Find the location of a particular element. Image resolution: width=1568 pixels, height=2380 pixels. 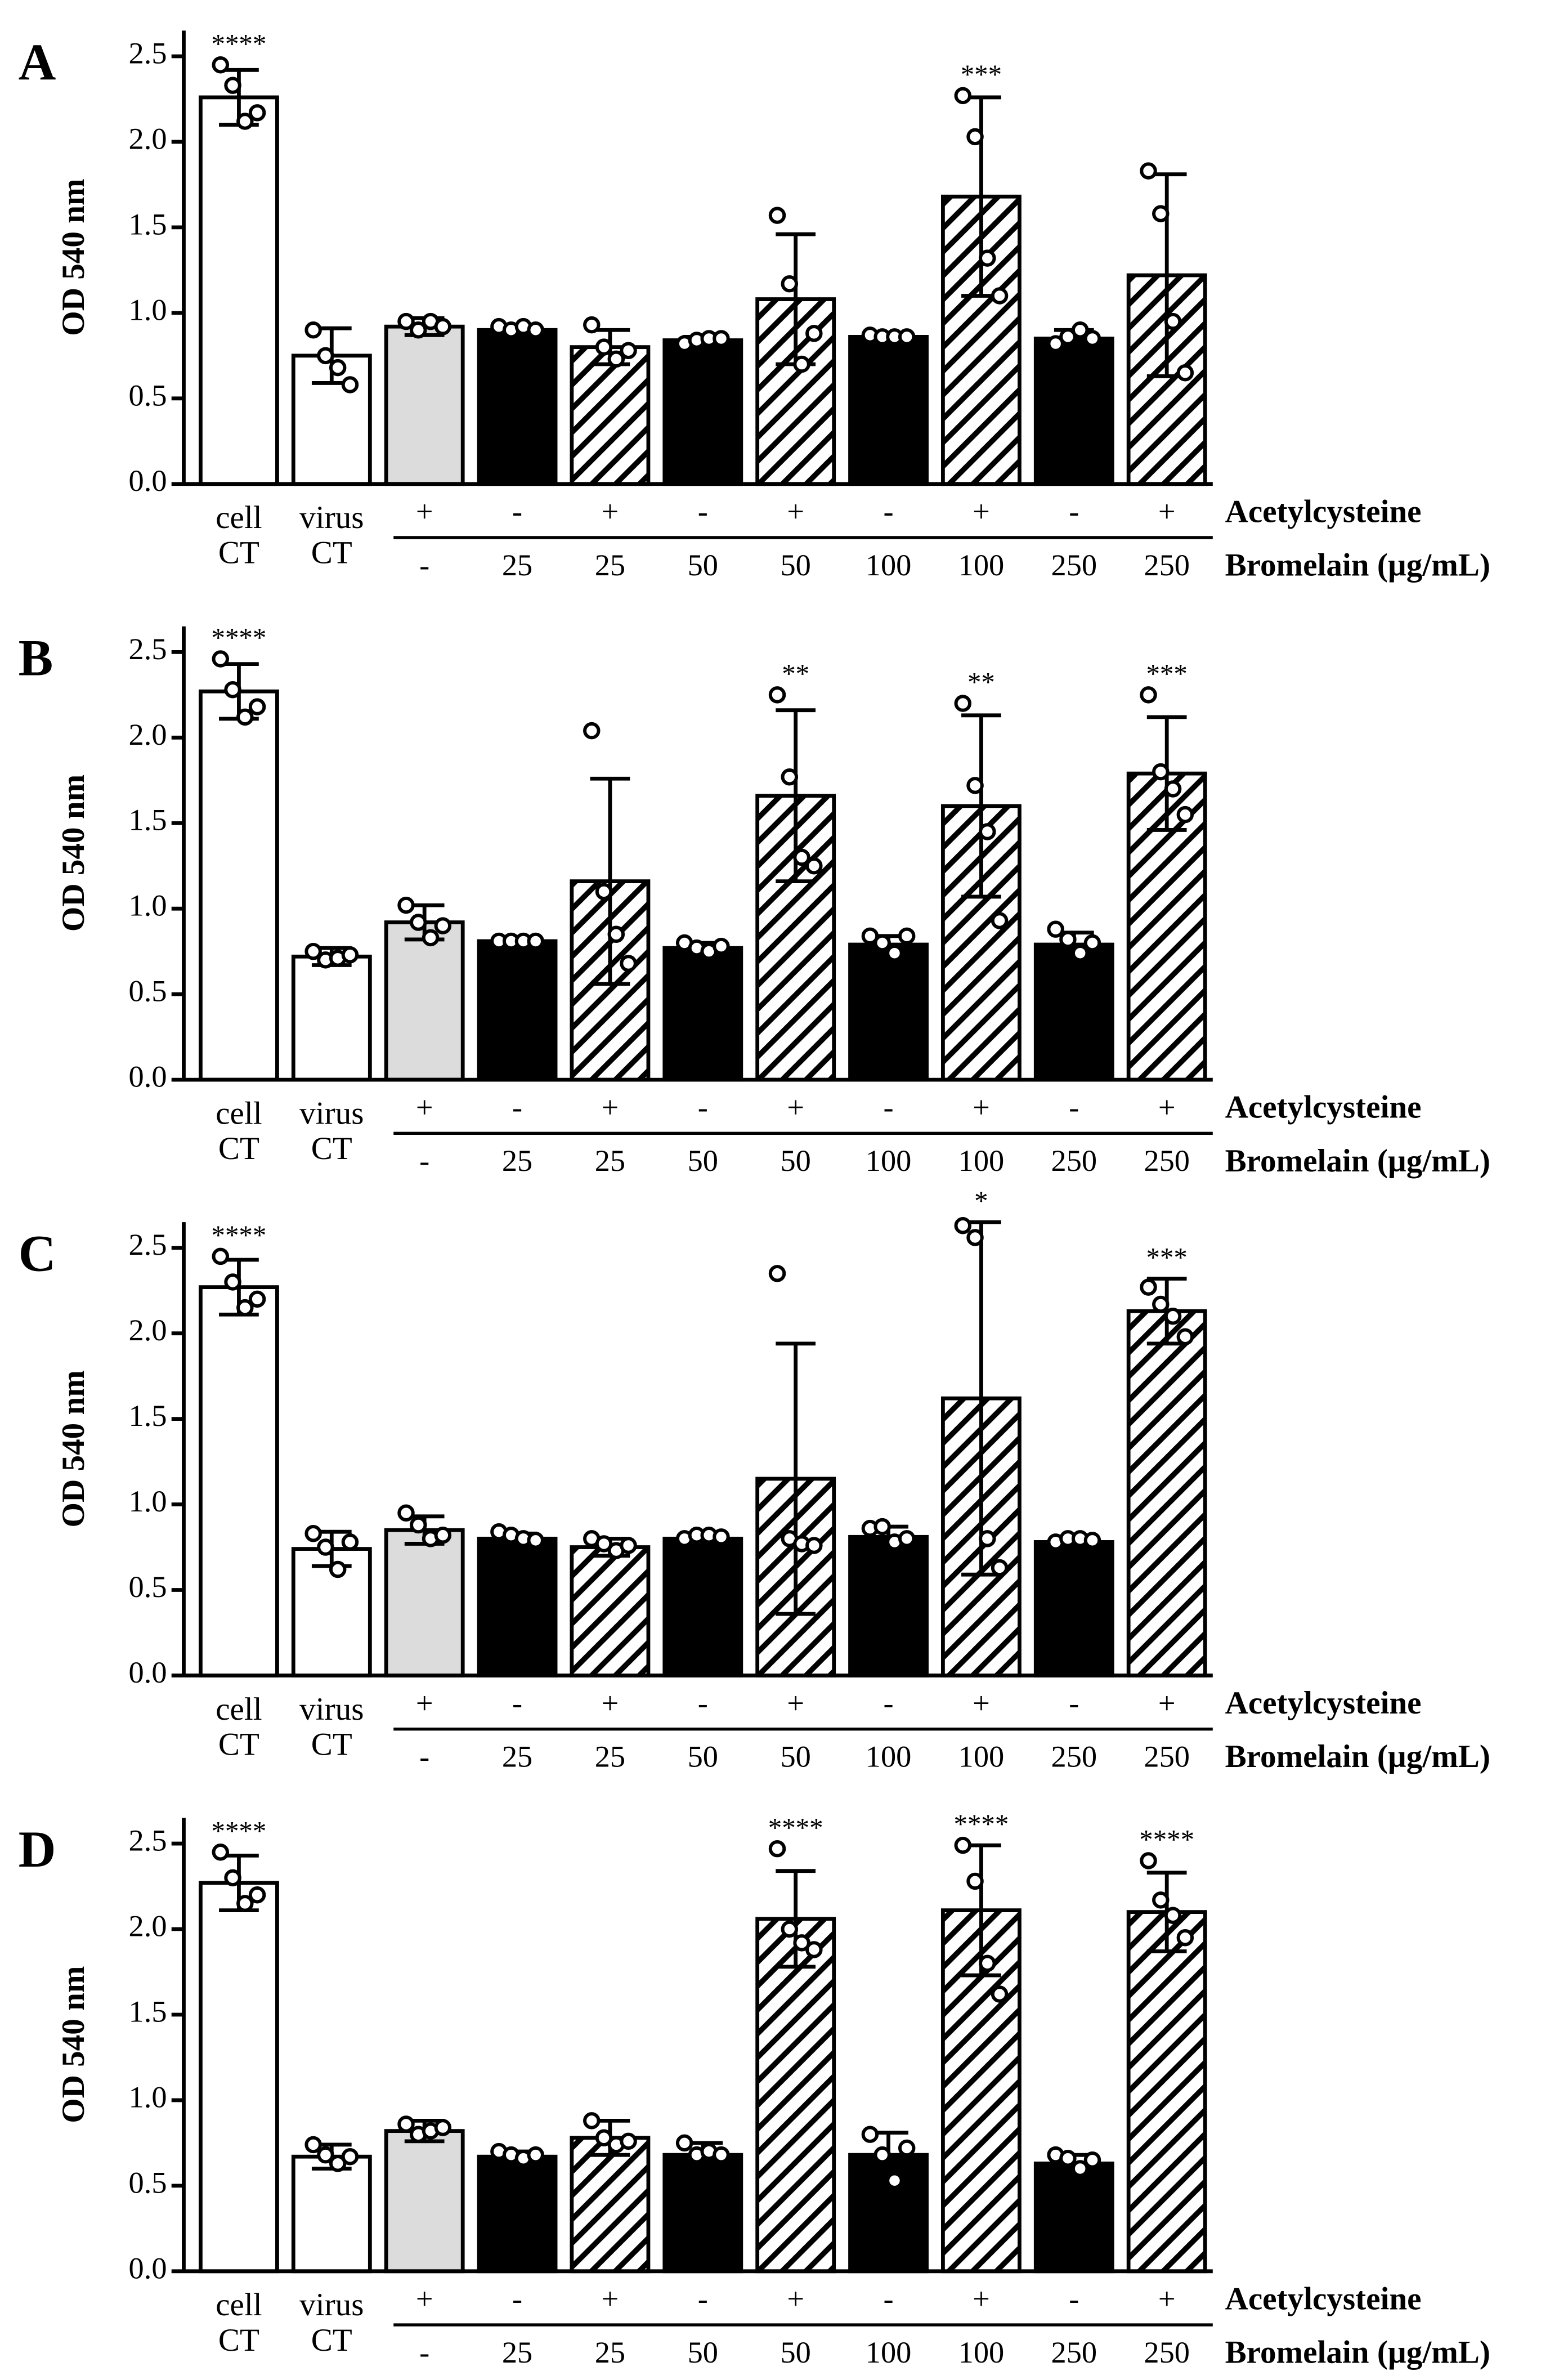

panel-label: A is located at coordinates (37, 62).